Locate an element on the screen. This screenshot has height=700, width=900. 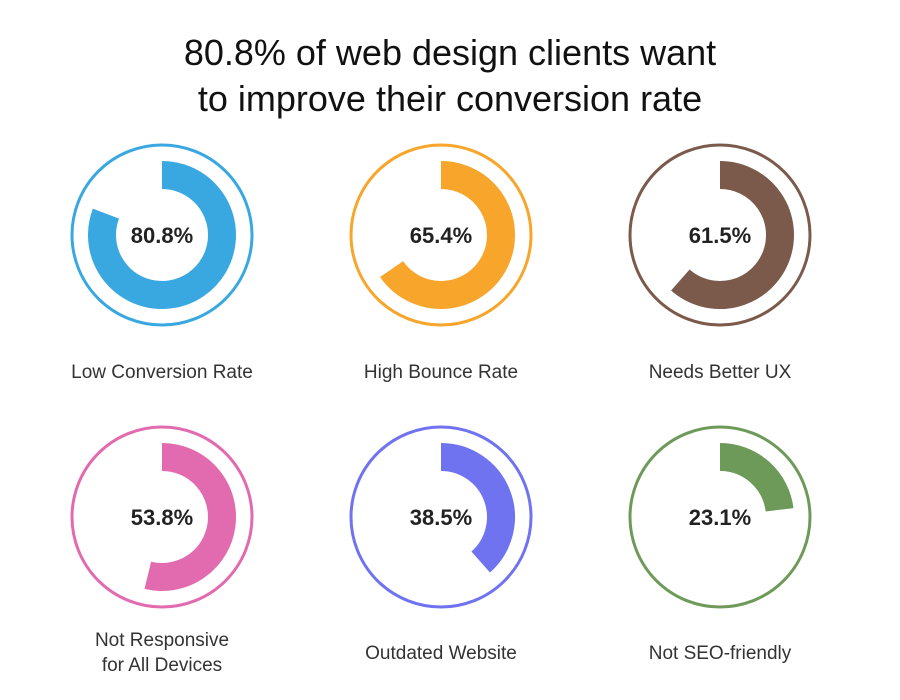
donut-category-label: Needs Better UX is located at coordinates (720, 372).